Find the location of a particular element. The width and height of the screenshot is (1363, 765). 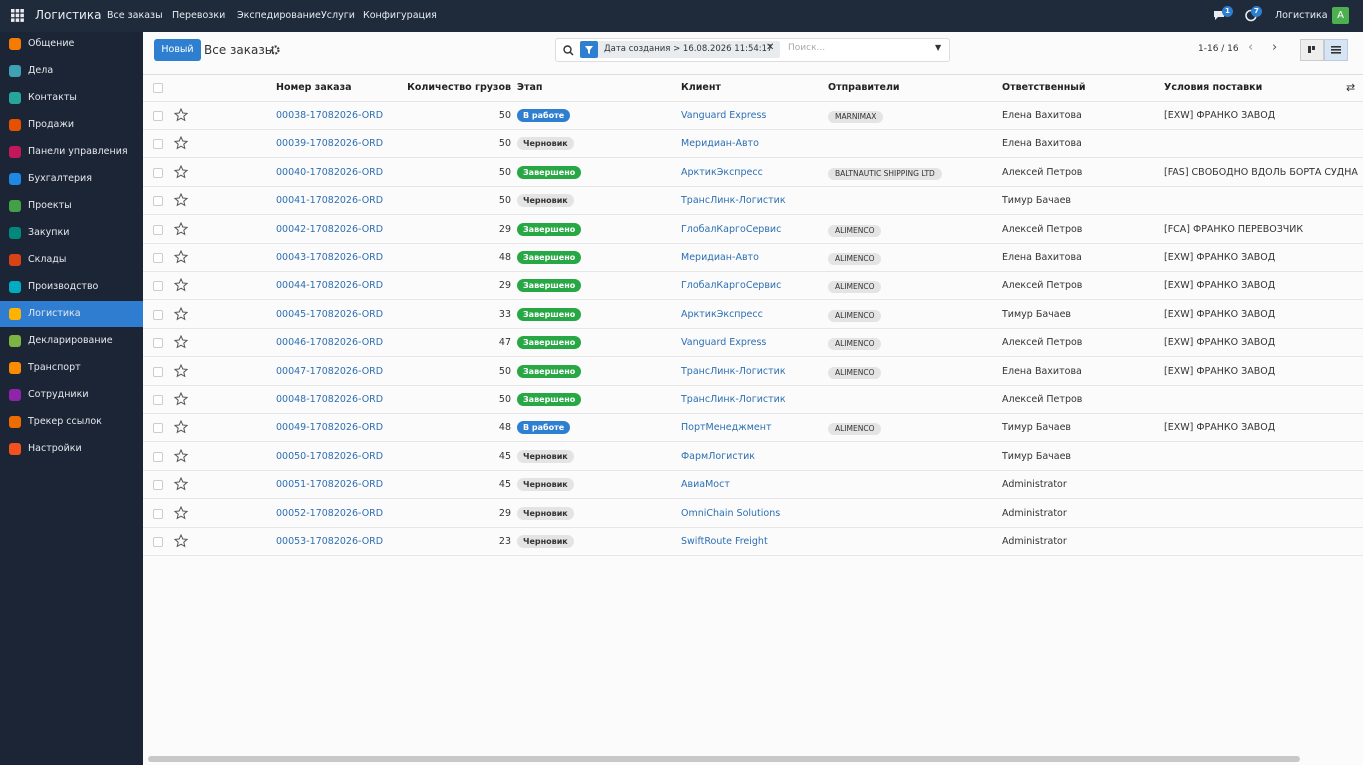

menu-item: Конфигурация is located at coordinates (400, 15).